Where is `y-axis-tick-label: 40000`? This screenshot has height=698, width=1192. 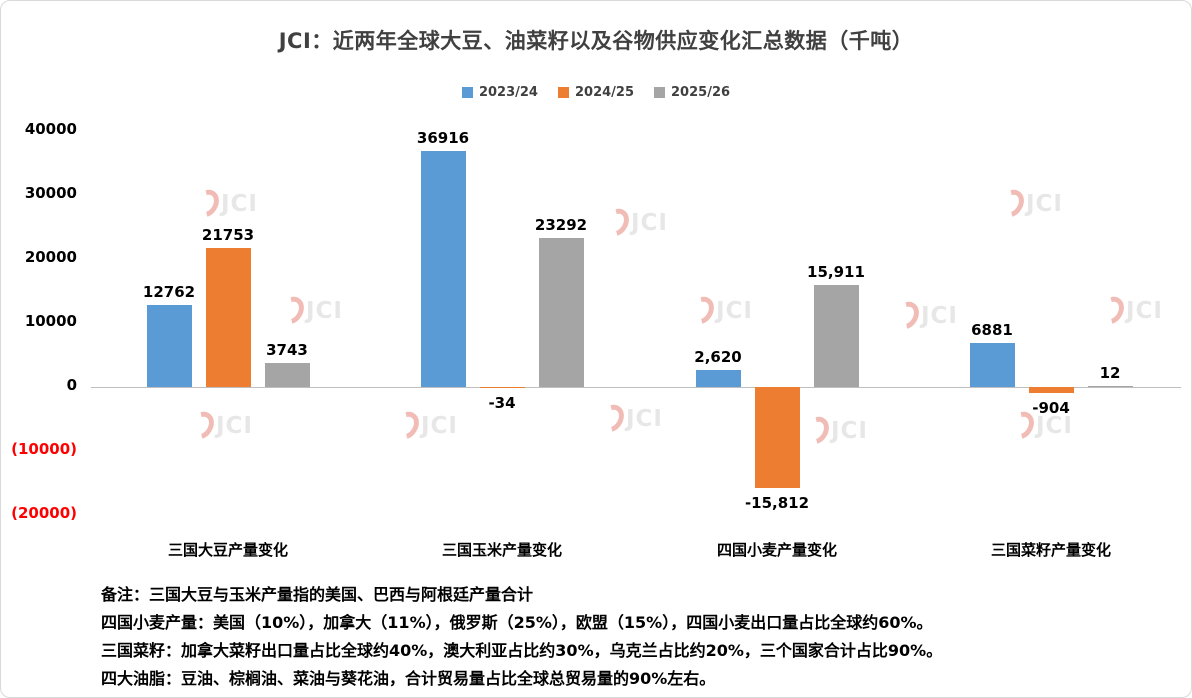 y-axis-tick-label: 40000 is located at coordinates (50, 129).